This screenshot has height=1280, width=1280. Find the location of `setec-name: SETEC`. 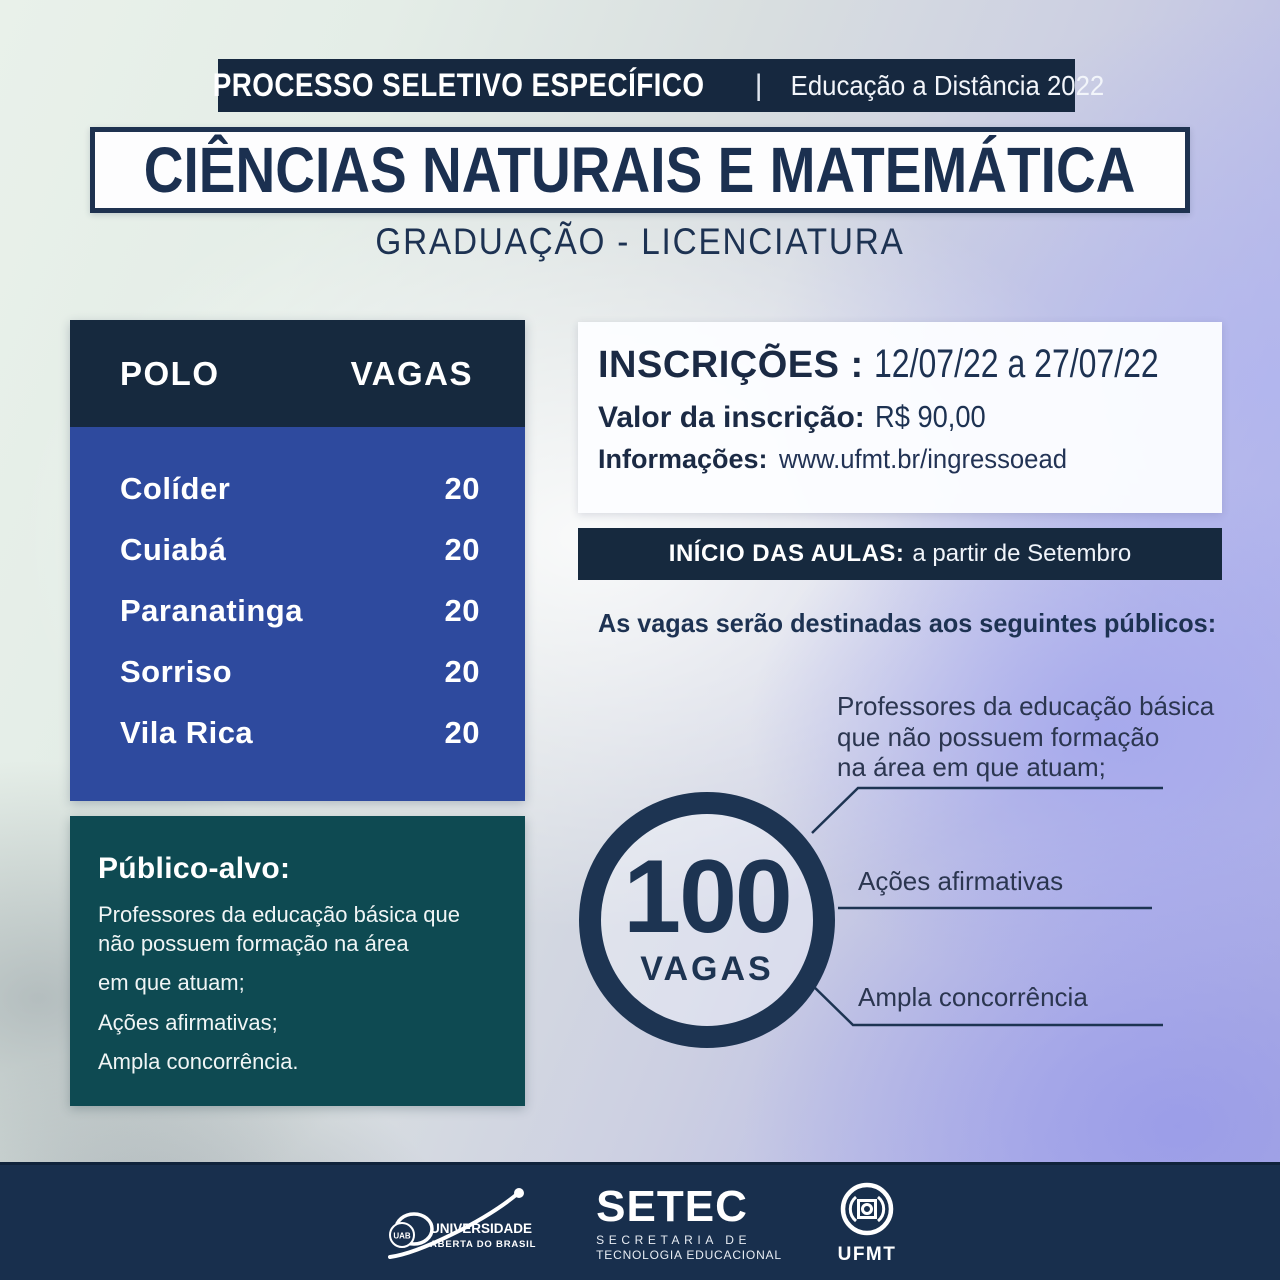

setec-name: SETEC is located at coordinates (672, 1206).